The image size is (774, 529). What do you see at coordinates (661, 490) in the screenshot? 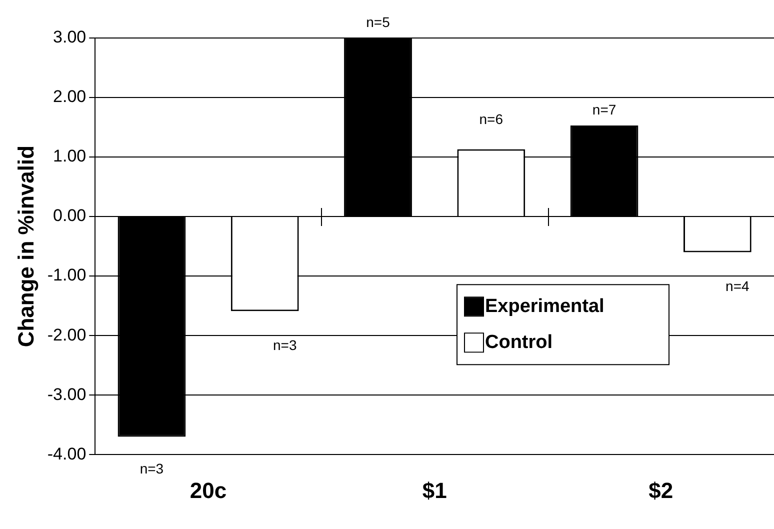
I see `x-tick-label: $2` at bounding box center [661, 490].